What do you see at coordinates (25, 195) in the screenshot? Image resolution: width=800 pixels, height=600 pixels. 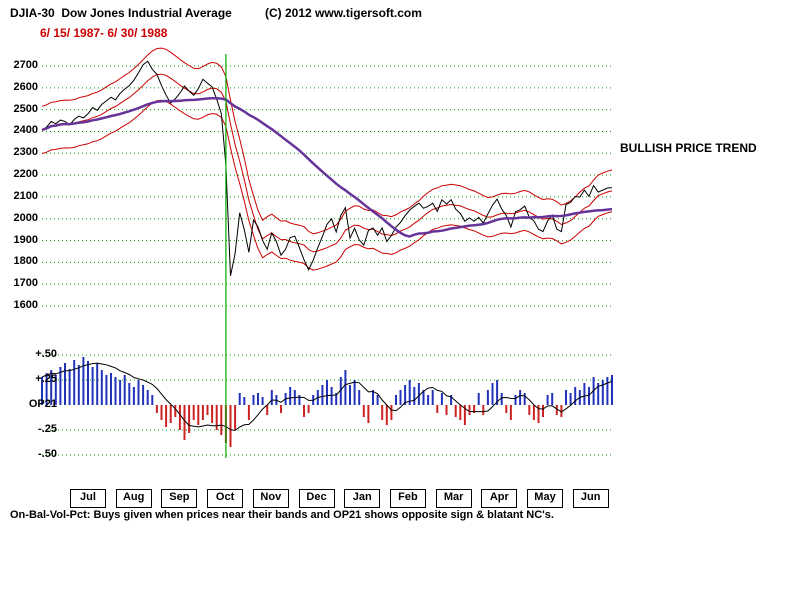 I see `price-tick-label: 2100` at bounding box center [25, 195].